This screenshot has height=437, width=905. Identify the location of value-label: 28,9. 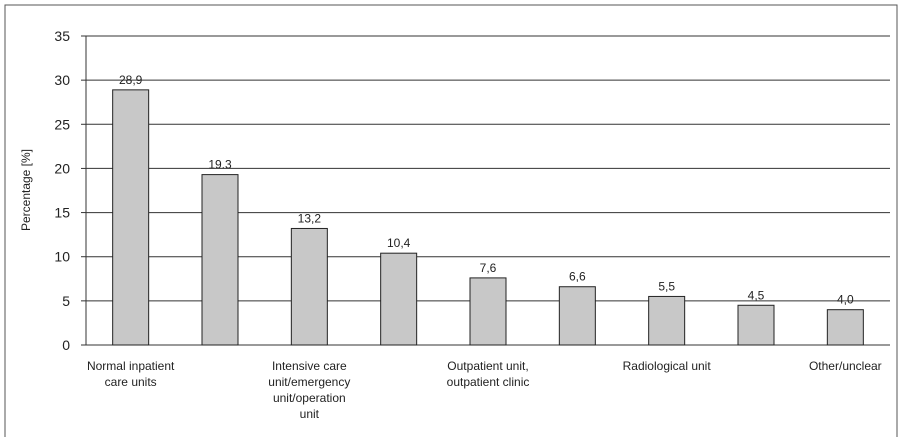
(131, 80).